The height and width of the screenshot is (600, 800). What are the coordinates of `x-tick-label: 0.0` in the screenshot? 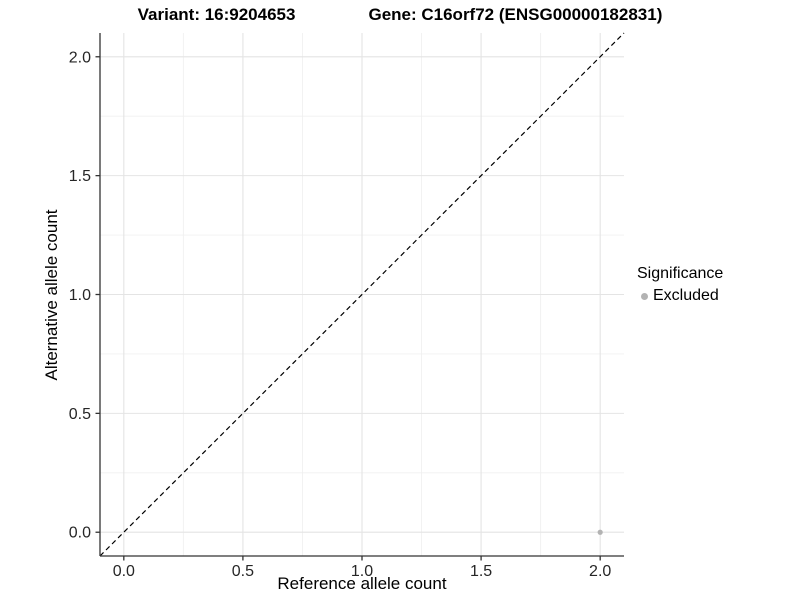 It's located at (124, 571).